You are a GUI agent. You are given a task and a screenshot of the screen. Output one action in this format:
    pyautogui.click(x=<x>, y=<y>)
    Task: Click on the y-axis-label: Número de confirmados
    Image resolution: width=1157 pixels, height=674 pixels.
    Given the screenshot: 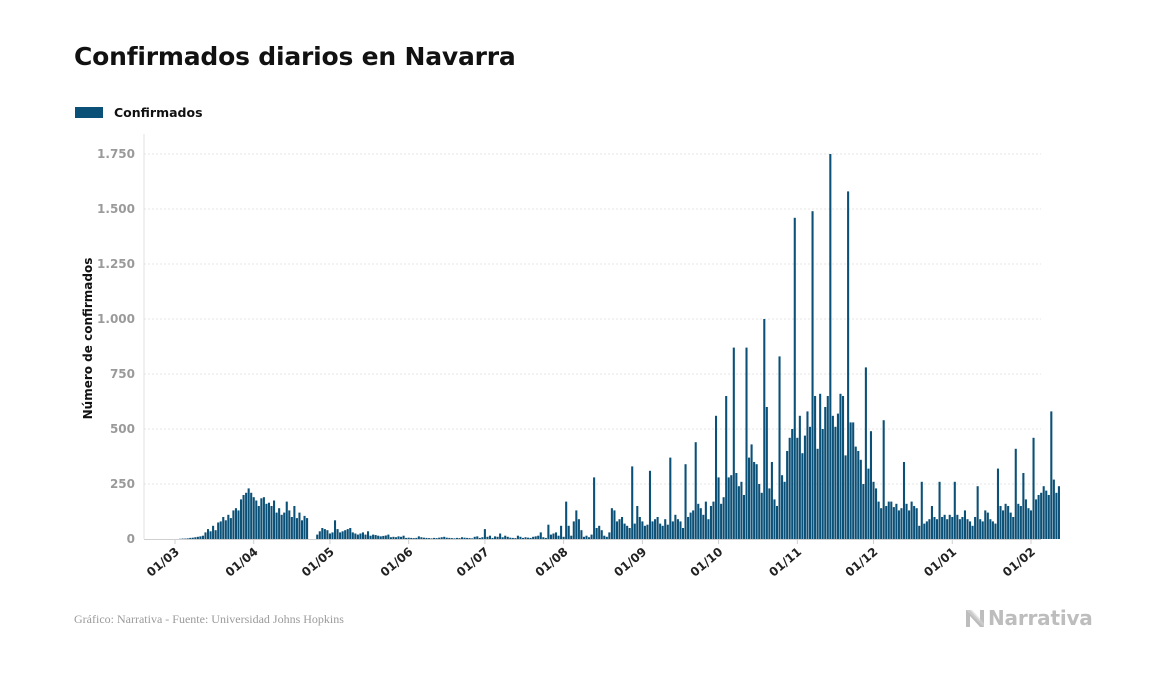 What is the action you would take?
    pyautogui.click(x=88, y=339)
    